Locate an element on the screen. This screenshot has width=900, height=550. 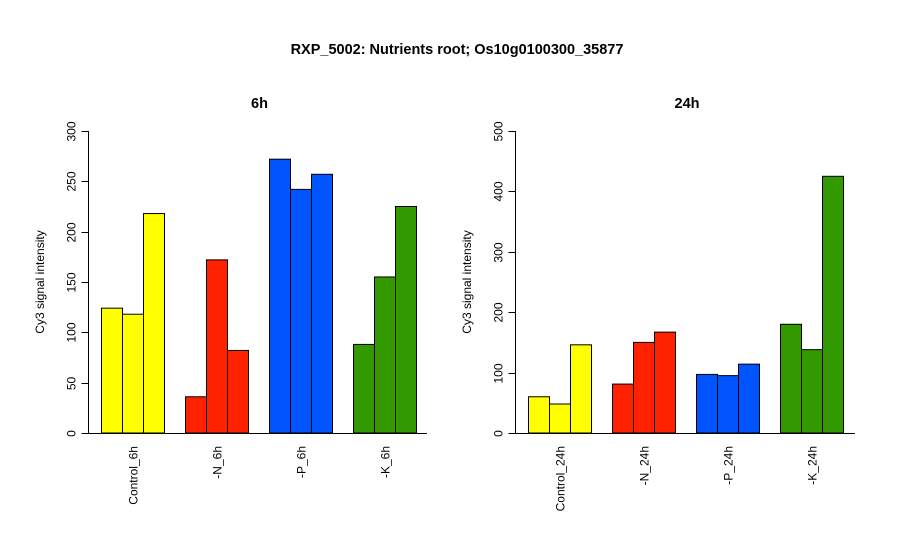
y-tick-label: 400 is located at coordinates (499, 191).